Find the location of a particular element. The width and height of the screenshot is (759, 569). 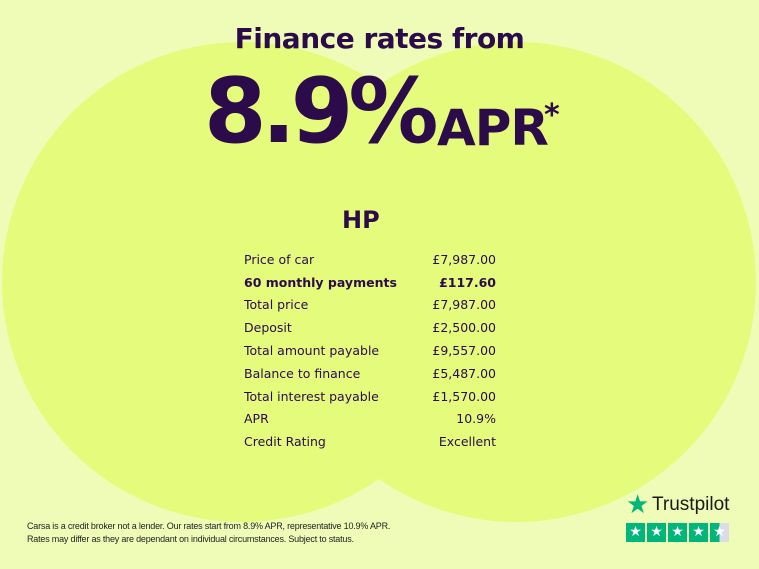

row-value: £117.60 is located at coordinates (467, 282).